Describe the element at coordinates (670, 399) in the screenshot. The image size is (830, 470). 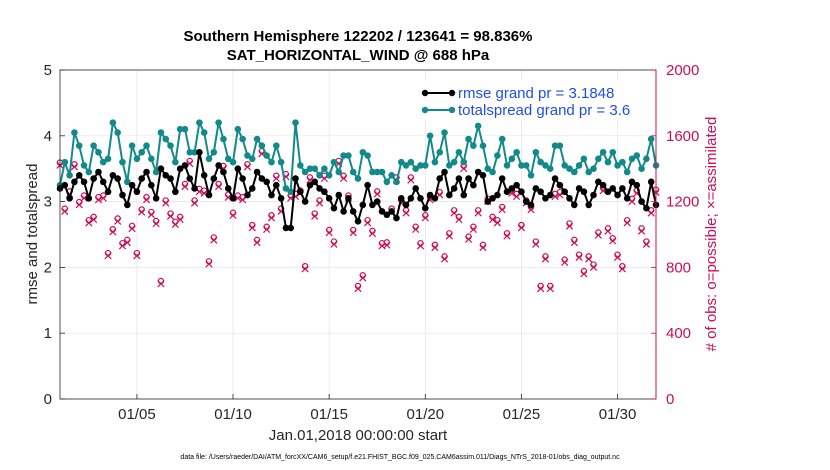
I see `y-right-tick-label: 0` at that location.